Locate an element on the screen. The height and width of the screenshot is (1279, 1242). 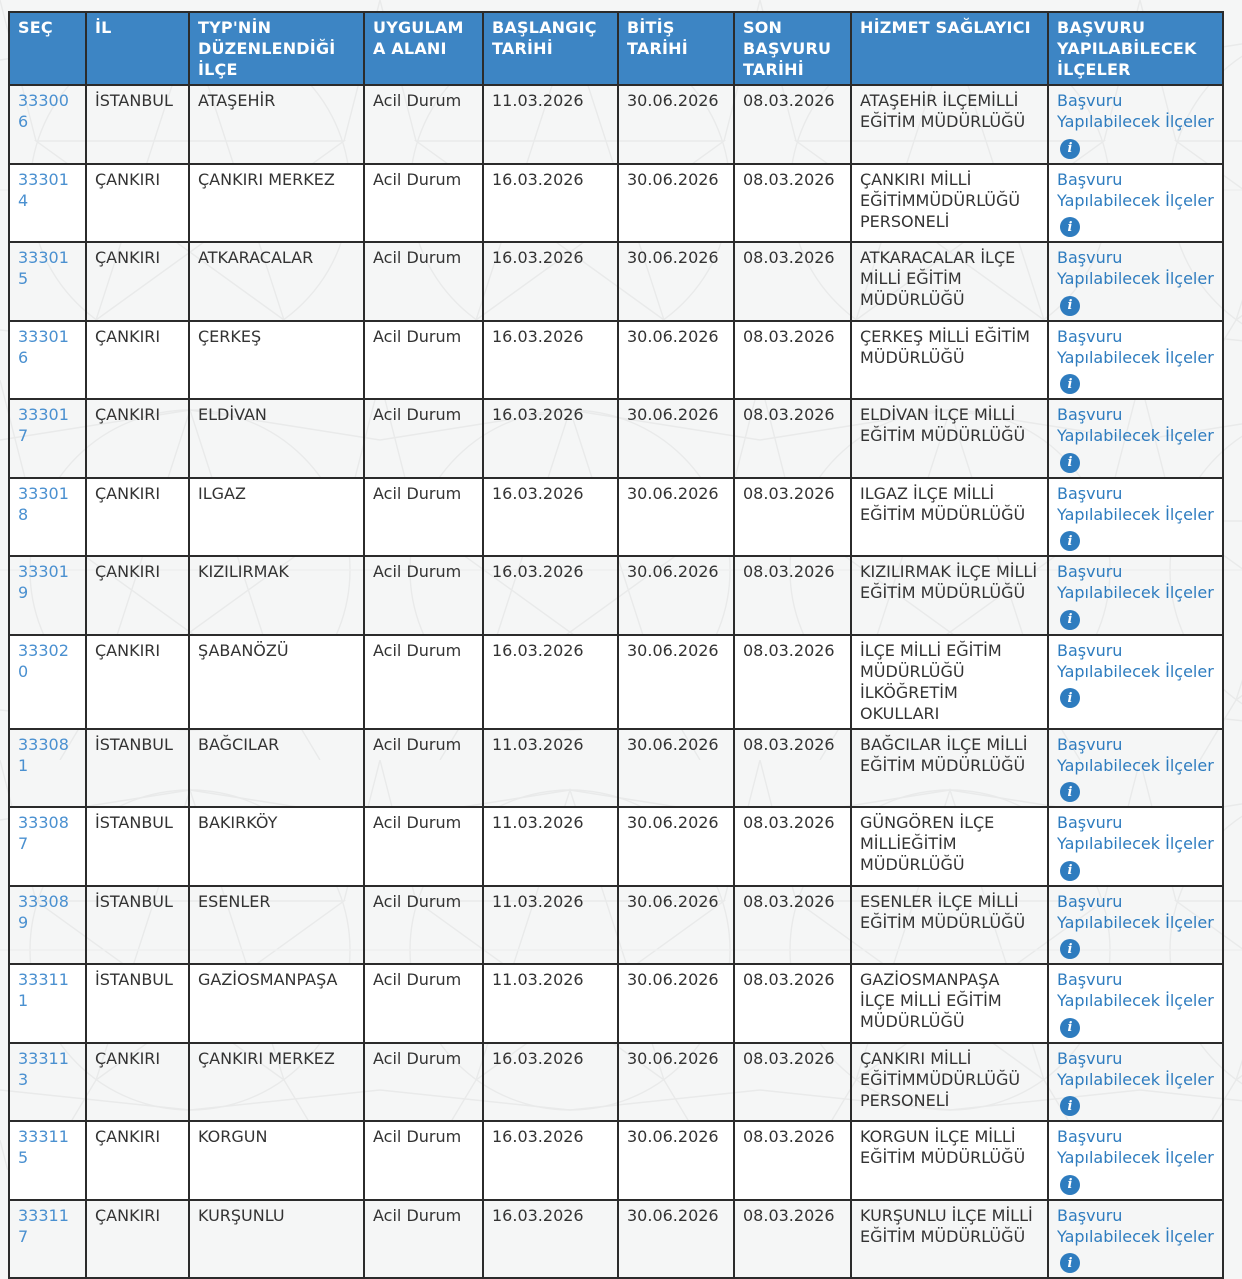
cell-saglayici: ÇERKEŞ MİLLİ EĞİTİM MÜDÜRLÜĞÜ is located at coordinates (949, 359).